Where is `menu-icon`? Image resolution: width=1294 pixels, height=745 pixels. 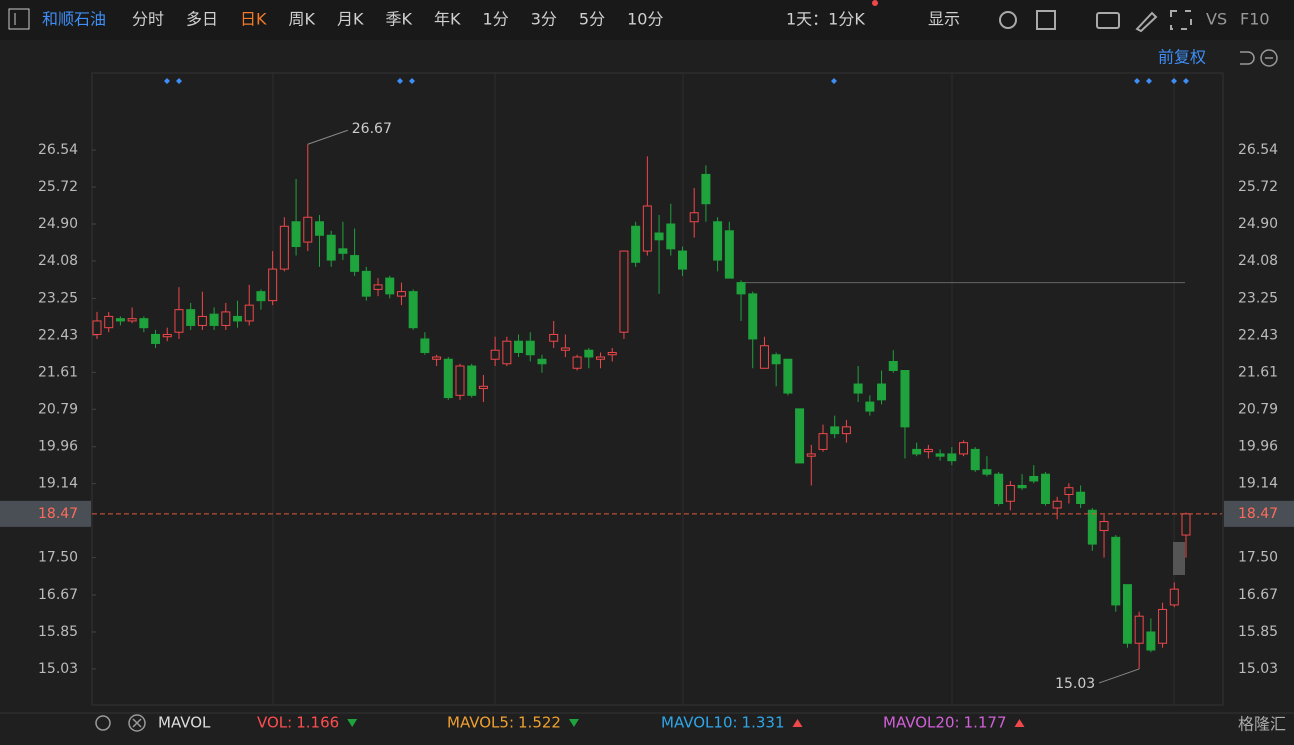 menu-icon is located at coordinates (19, 19).